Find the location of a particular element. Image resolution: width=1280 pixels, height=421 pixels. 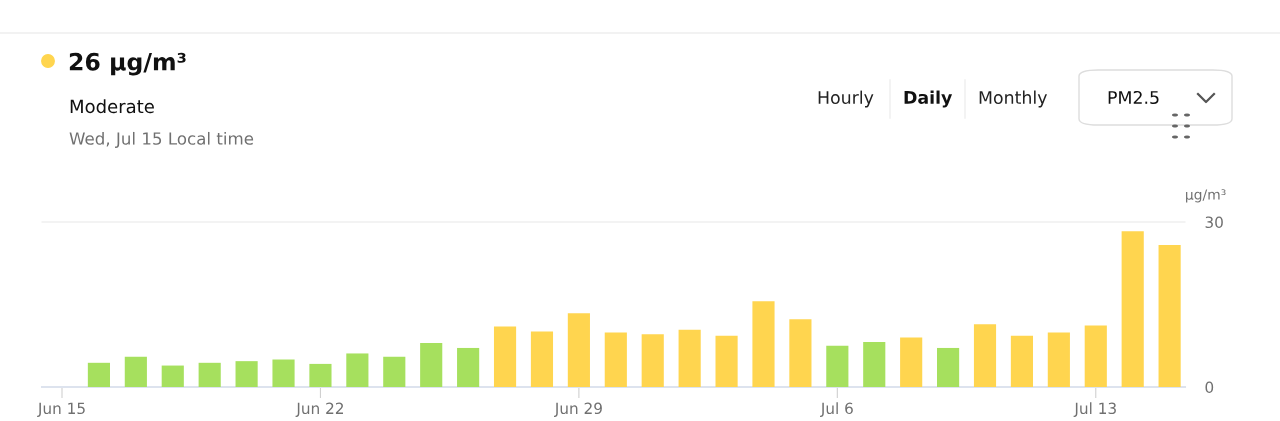

x-tick-label: Jun 22 is located at coordinates (319, 409).